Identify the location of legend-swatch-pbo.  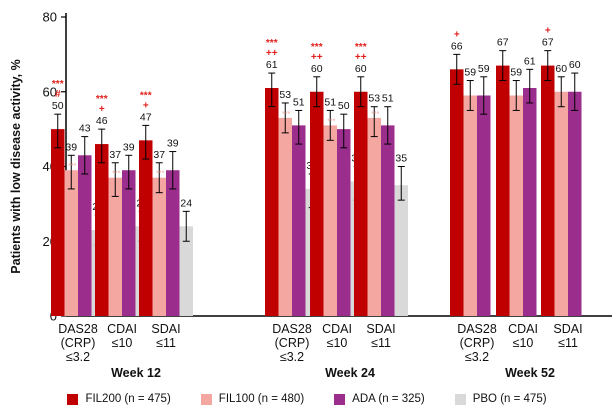
(460, 399).